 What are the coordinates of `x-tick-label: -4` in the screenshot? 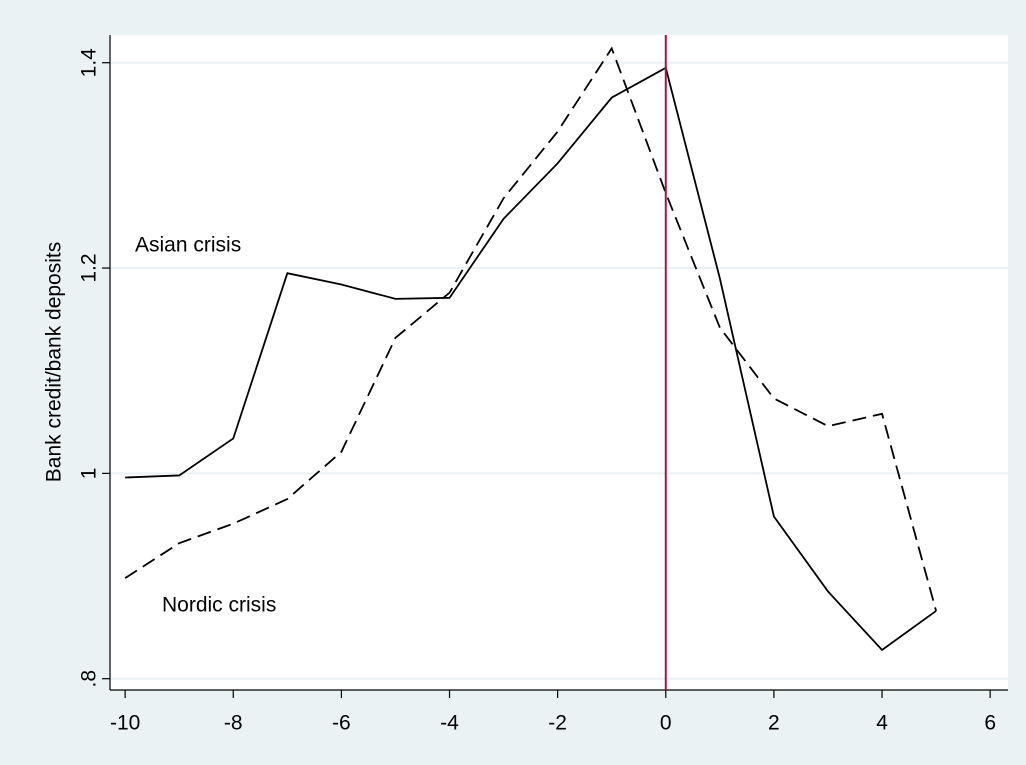 It's located at (449, 723).